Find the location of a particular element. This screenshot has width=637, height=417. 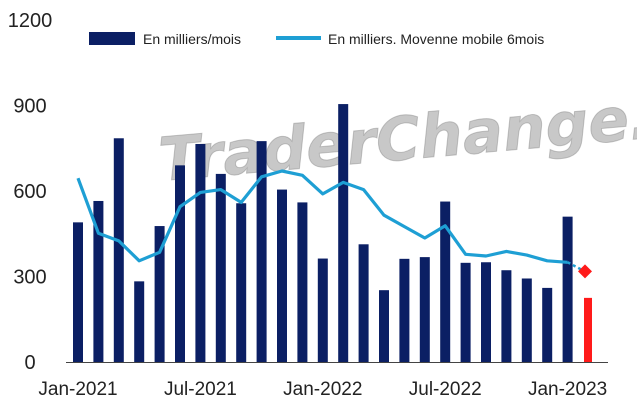

y-tick-label: 0 is located at coordinates (29, 363).